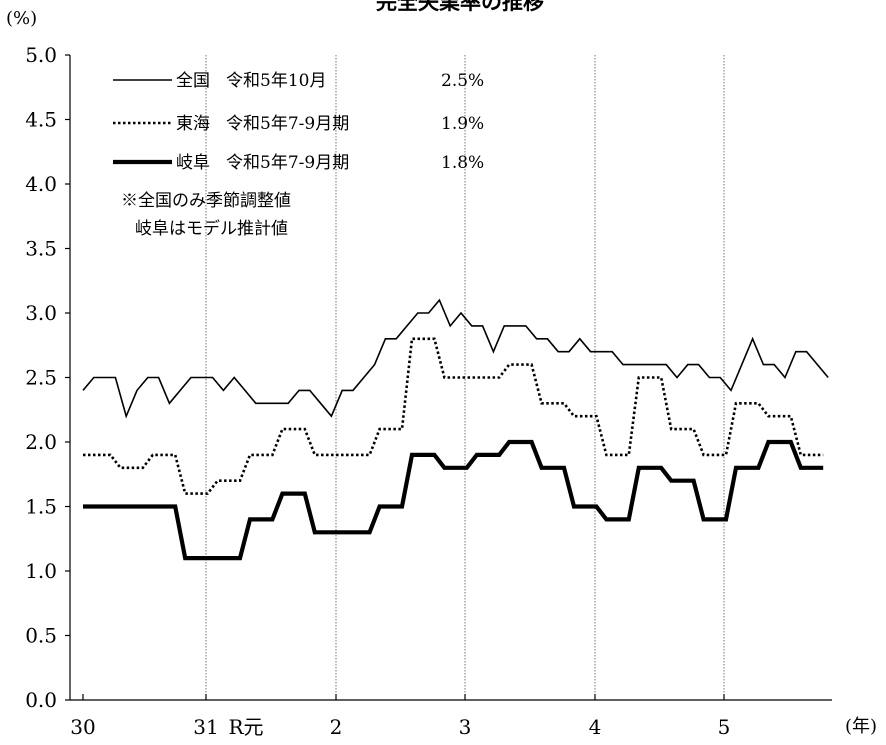 The image size is (886, 745). I want to click on y-tick-label: 4.5, so click(41, 120).